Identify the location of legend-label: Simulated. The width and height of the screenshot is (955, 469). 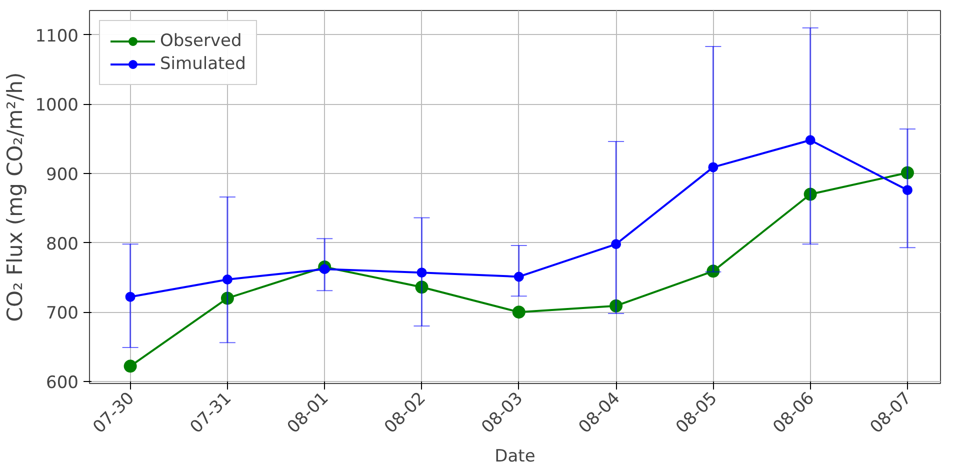
(203, 64).